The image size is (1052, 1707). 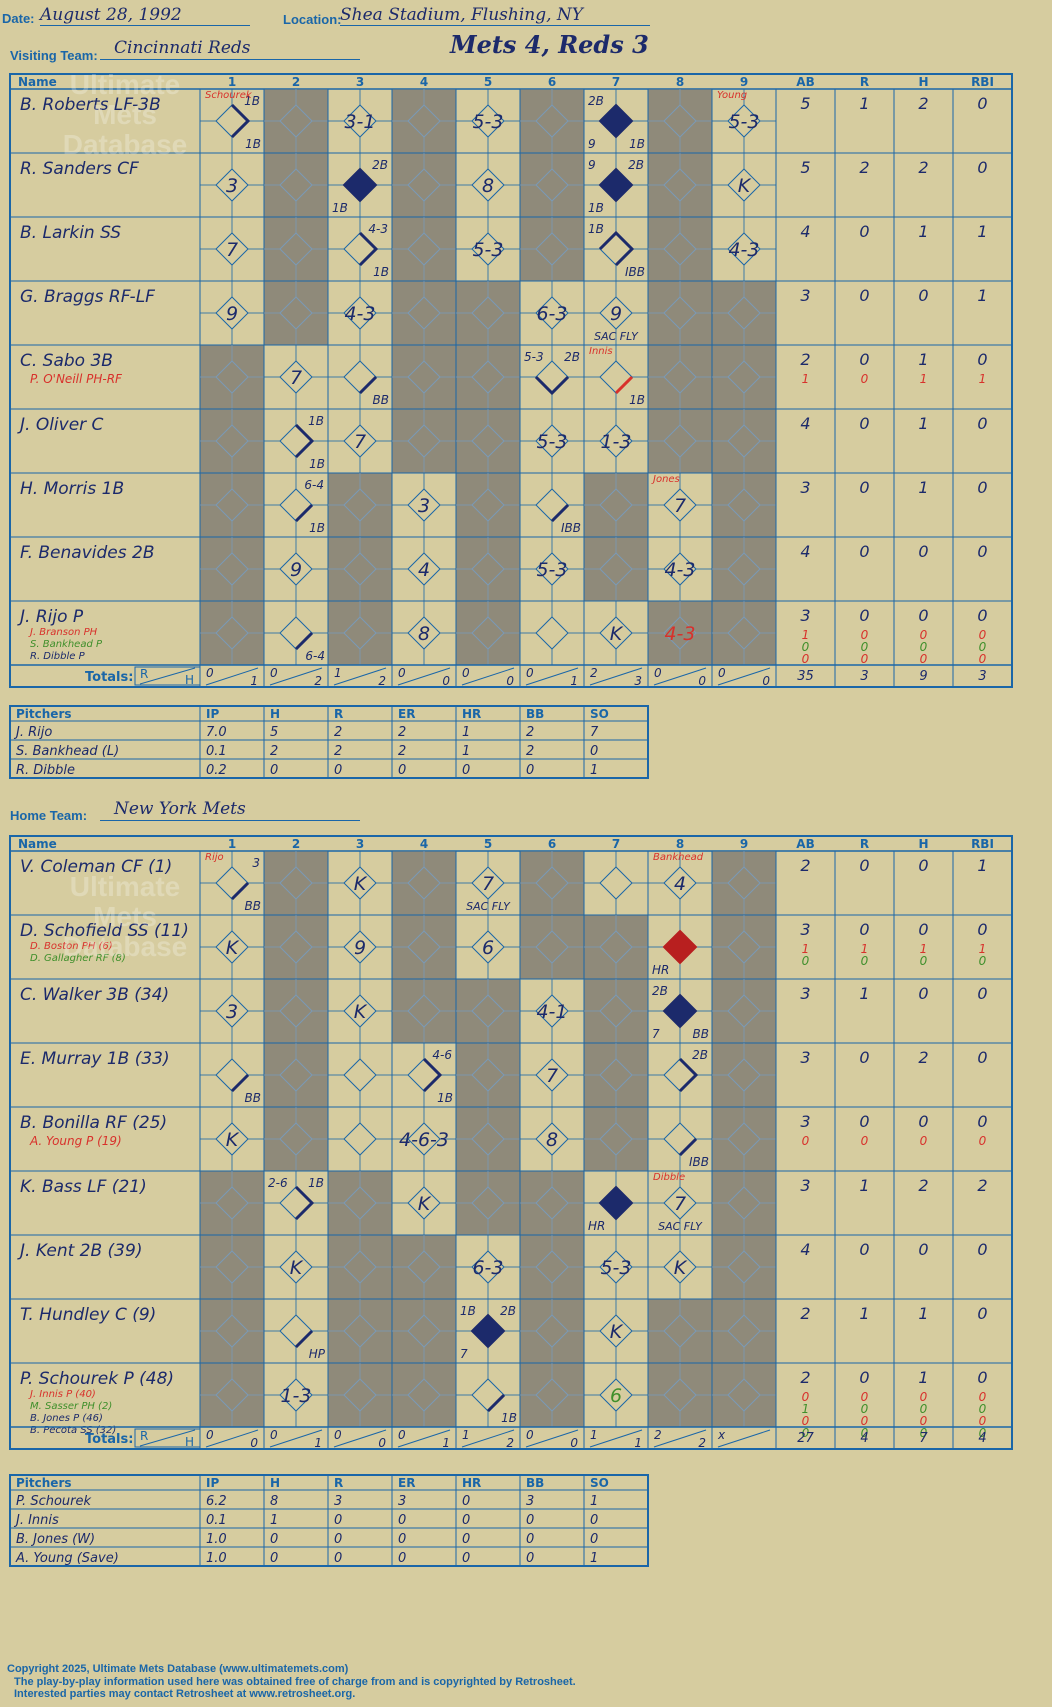 What do you see at coordinates (982, 1438) in the screenshot?
I see `home-total-cell` at bounding box center [982, 1438].